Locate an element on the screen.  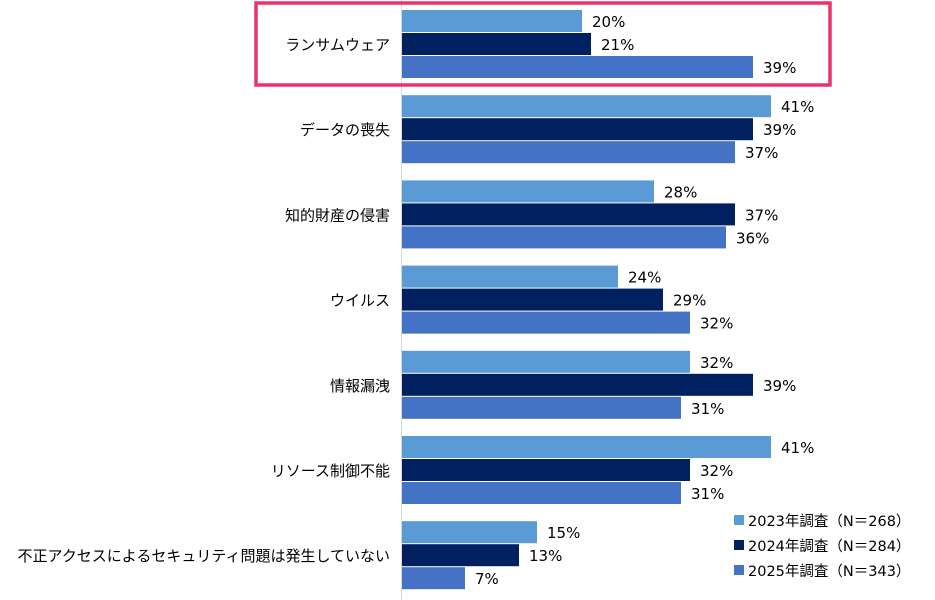
data-label: 28% is located at coordinates (680, 192).